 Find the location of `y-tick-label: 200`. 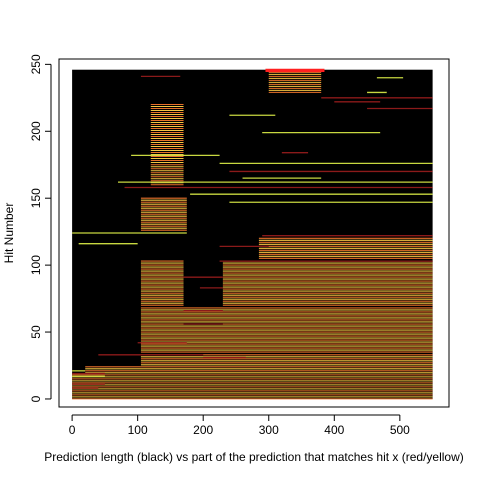

y-tick-label: 200 is located at coordinates (36, 131).